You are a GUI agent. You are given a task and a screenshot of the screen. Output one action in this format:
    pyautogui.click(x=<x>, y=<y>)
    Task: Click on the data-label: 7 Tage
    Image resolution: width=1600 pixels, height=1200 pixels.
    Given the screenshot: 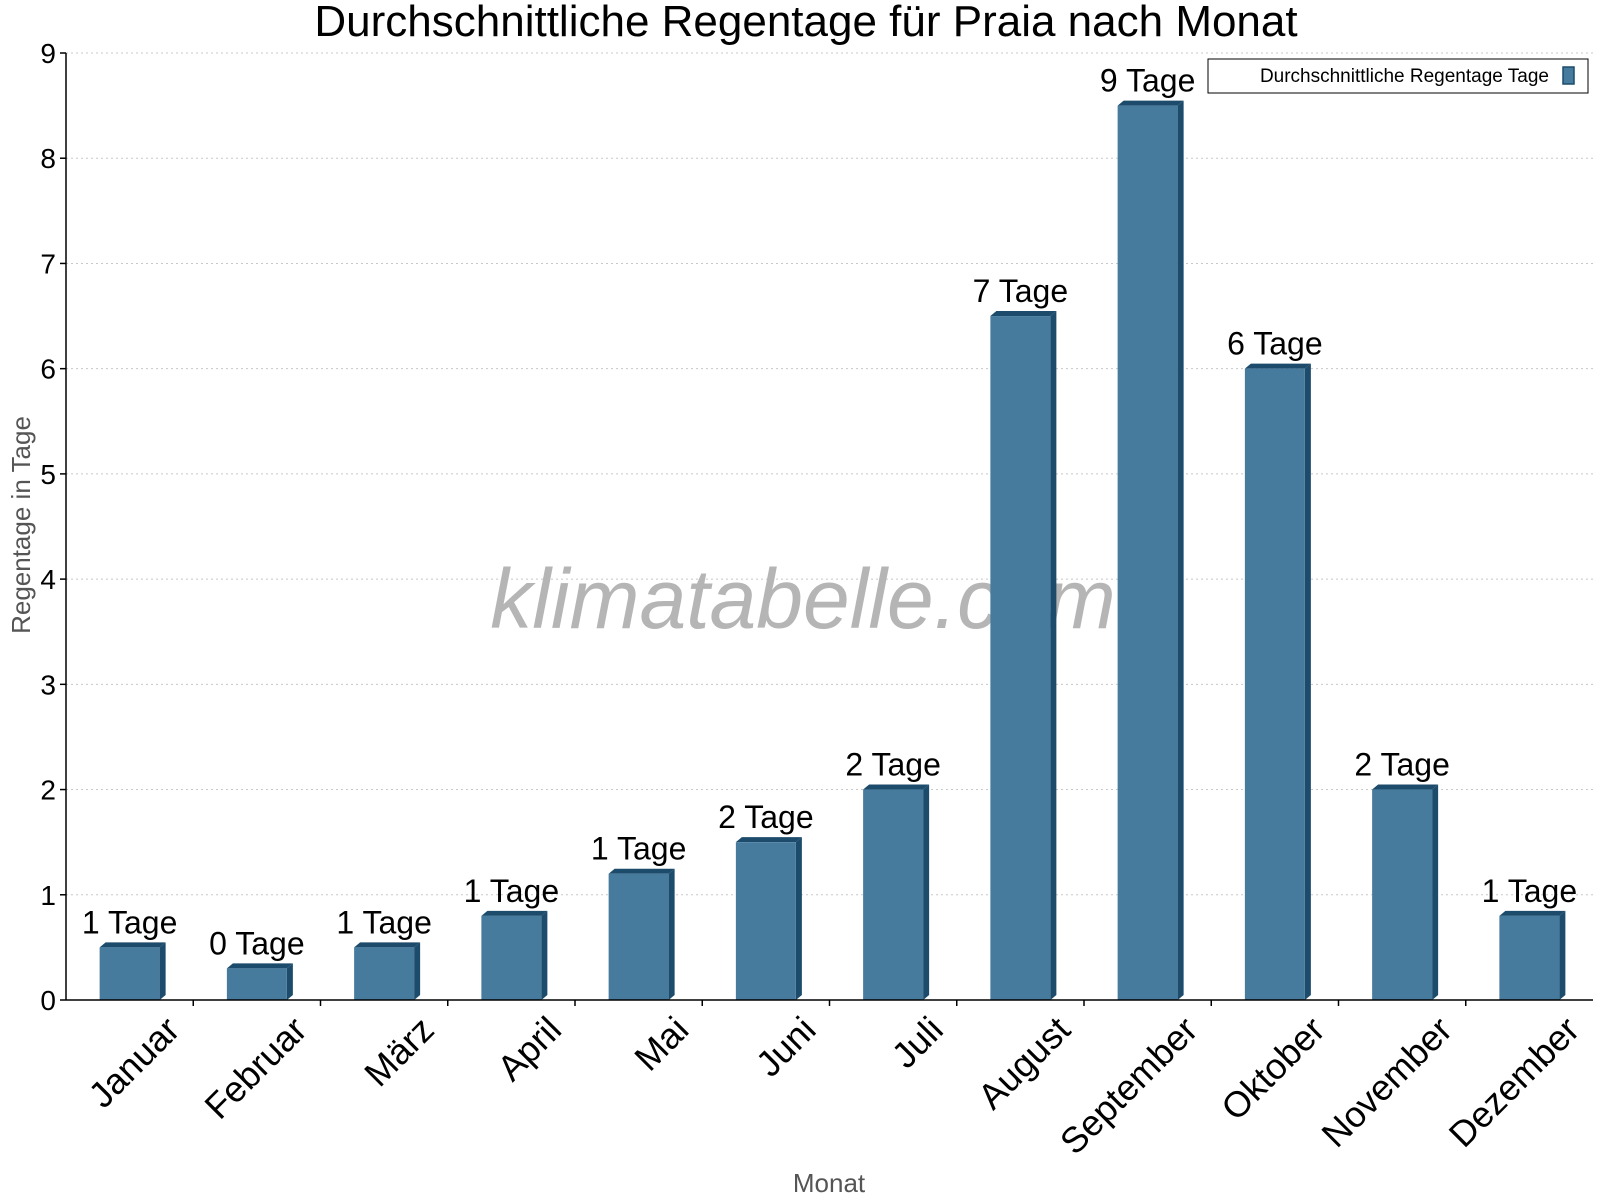 What is the action you would take?
    pyautogui.click(x=1021, y=291)
    